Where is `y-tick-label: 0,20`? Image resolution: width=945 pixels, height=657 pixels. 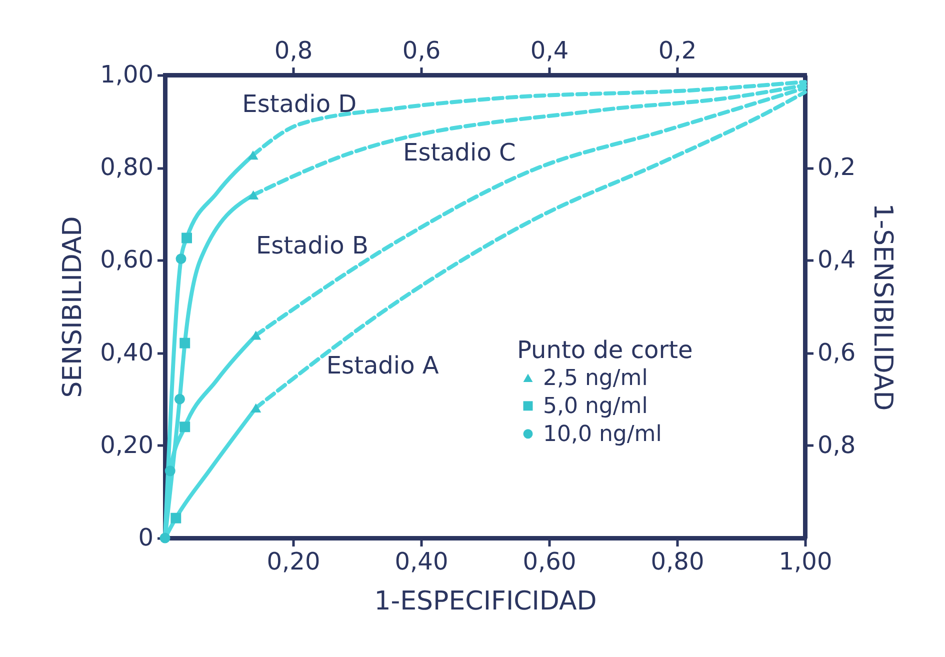 y-tick-label: 0,20 is located at coordinates (127, 444).